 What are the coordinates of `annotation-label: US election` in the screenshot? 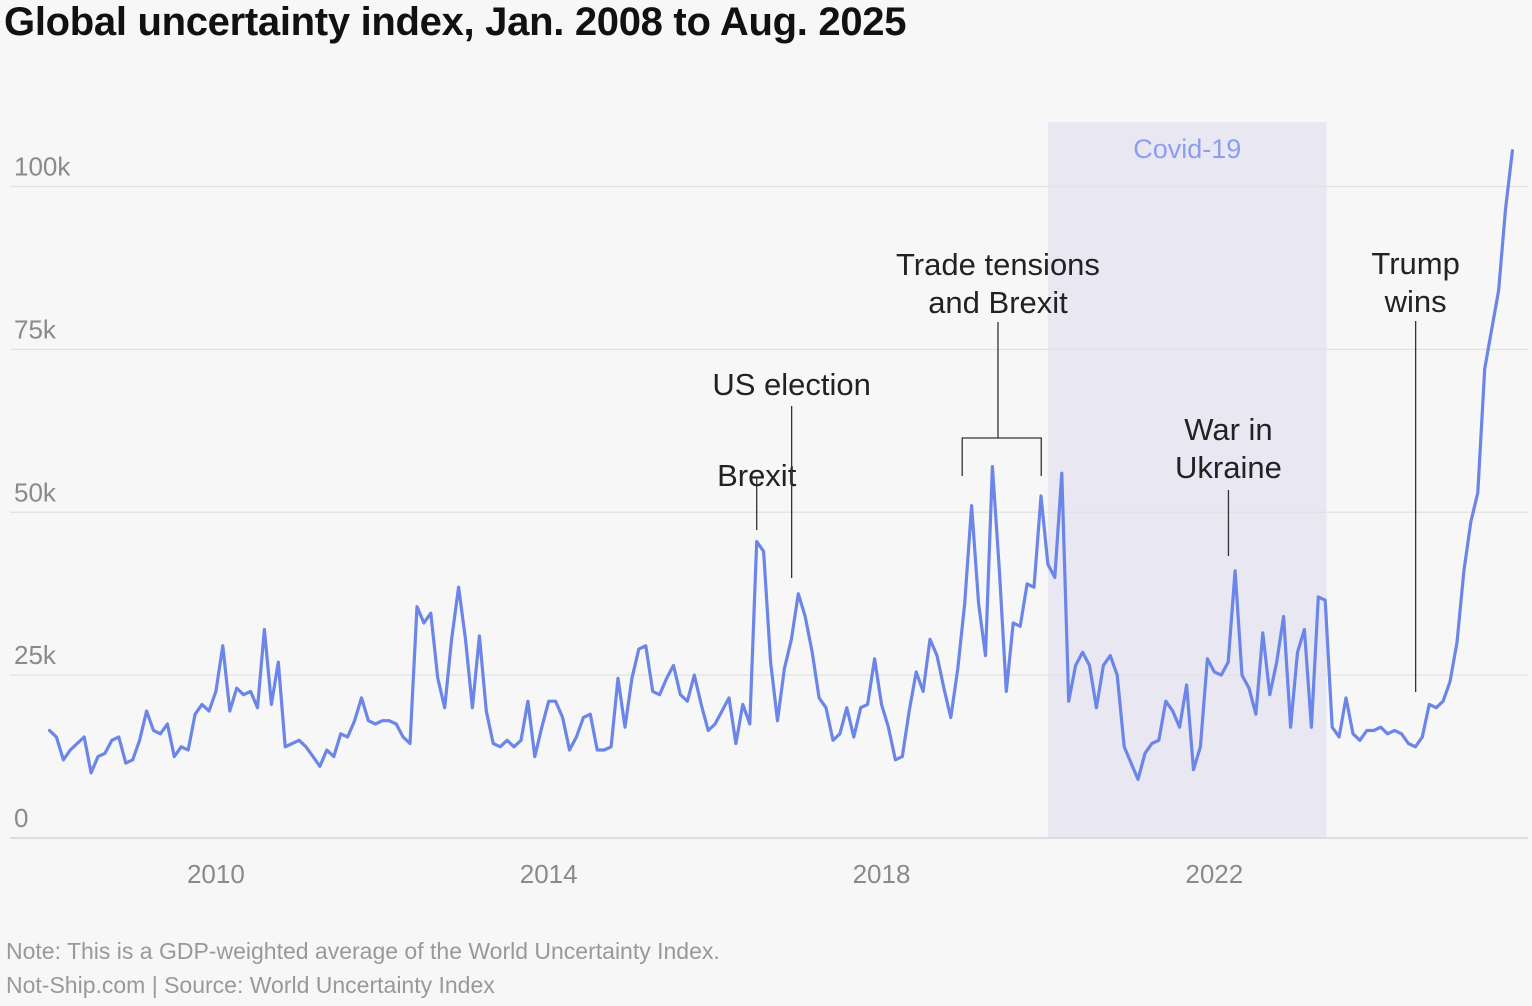 It's located at (791, 384).